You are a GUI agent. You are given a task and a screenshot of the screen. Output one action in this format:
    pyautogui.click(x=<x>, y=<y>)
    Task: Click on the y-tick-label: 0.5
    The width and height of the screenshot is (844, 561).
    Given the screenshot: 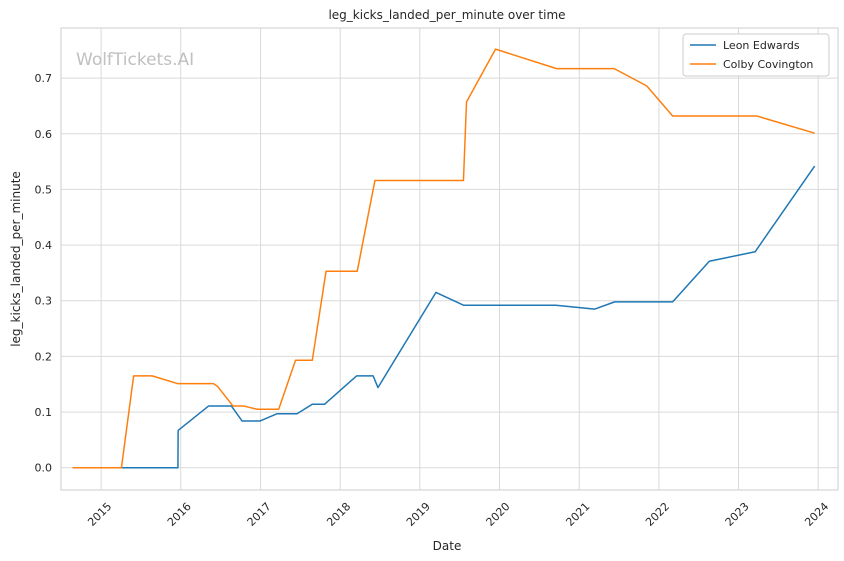 What is the action you would take?
    pyautogui.click(x=44, y=189)
    